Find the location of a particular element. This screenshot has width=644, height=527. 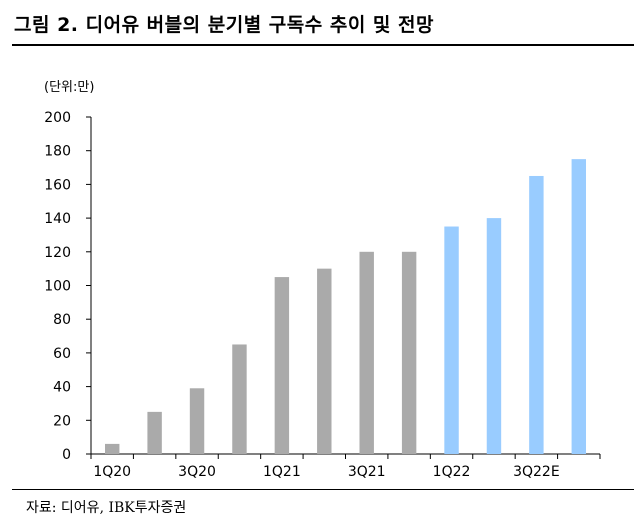

bar-3Q21 is located at coordinates (366, 352).